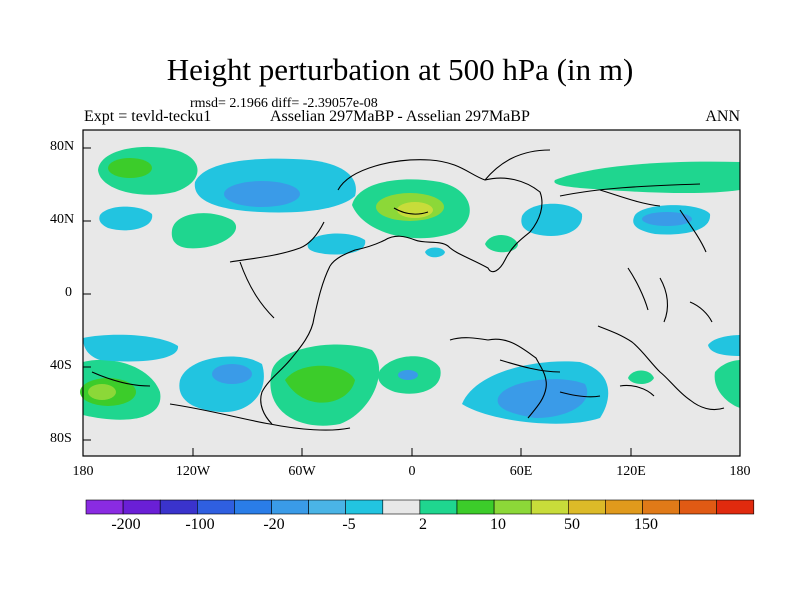  I want to click on colorbar, so click(420, 507).